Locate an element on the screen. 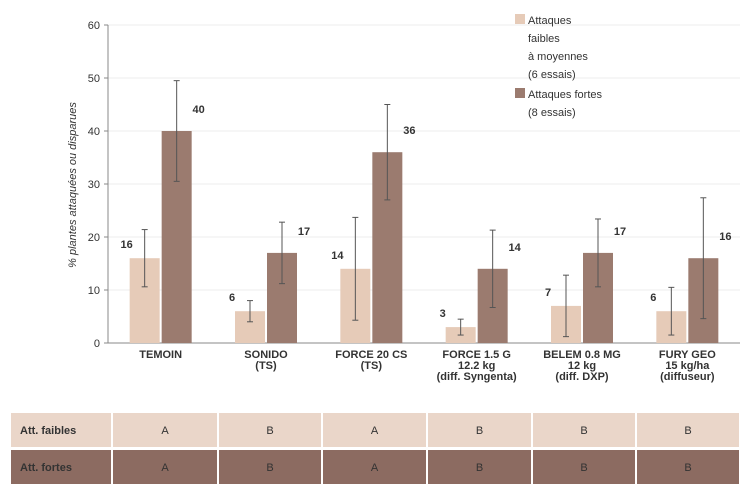 Image resolution: width=747 pixels, height=490 pixels. value-label: 3 is located at coordinates (443, 314).